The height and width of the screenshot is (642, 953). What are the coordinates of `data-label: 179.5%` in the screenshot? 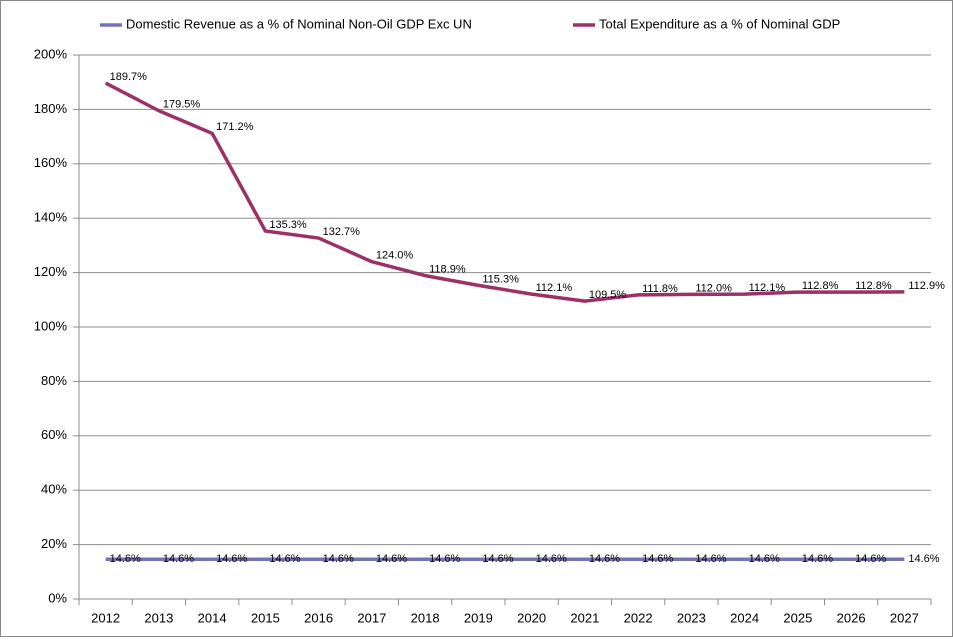 It's located at (182, 105).